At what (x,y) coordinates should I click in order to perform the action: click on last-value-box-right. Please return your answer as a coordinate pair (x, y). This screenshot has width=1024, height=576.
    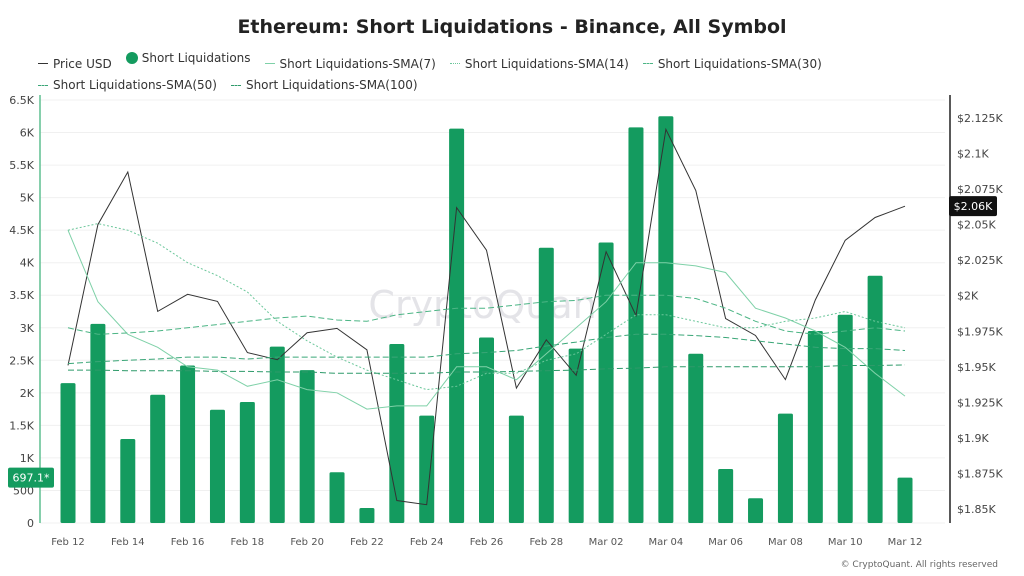
    Looking at the image, I should click on (973, 206).